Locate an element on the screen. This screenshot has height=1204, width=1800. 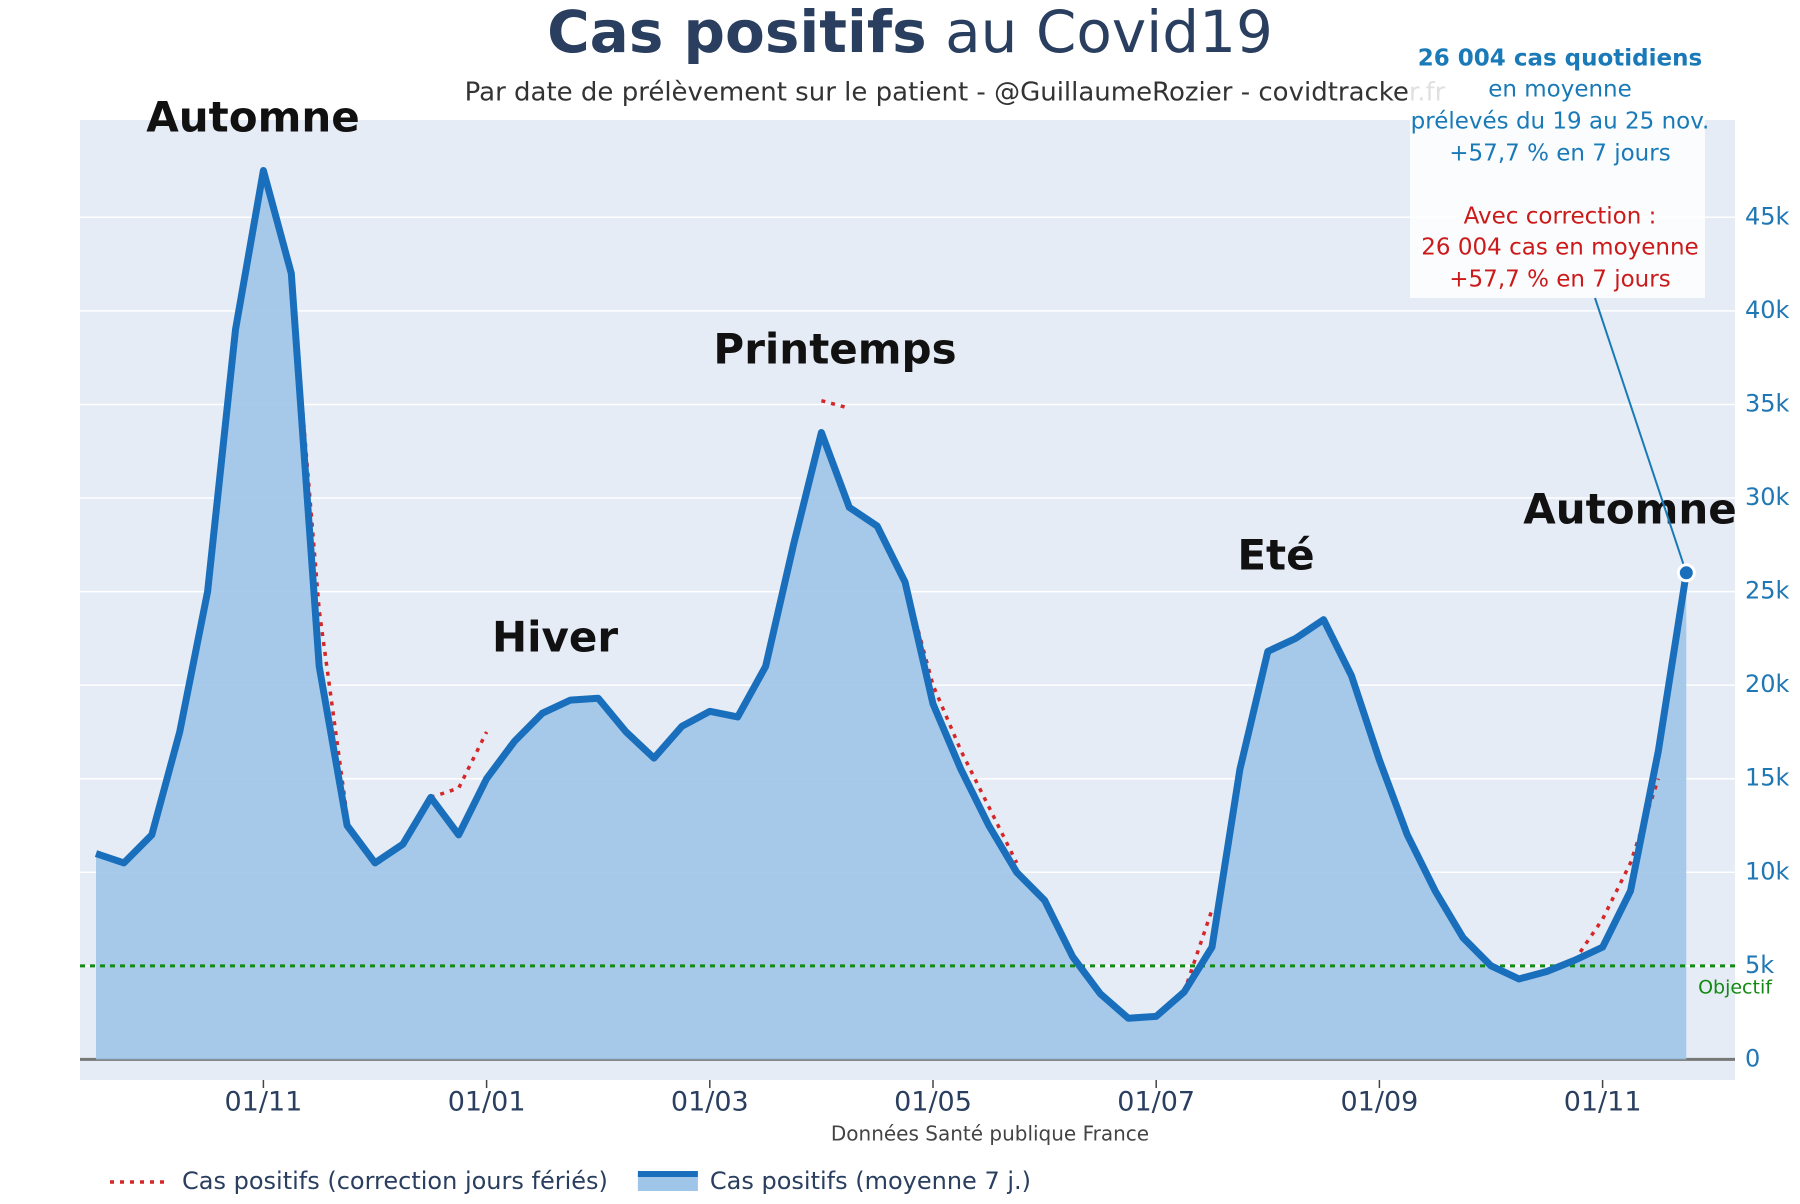
x-tick-label: 01/01 is located at coordinates (487, 1102).